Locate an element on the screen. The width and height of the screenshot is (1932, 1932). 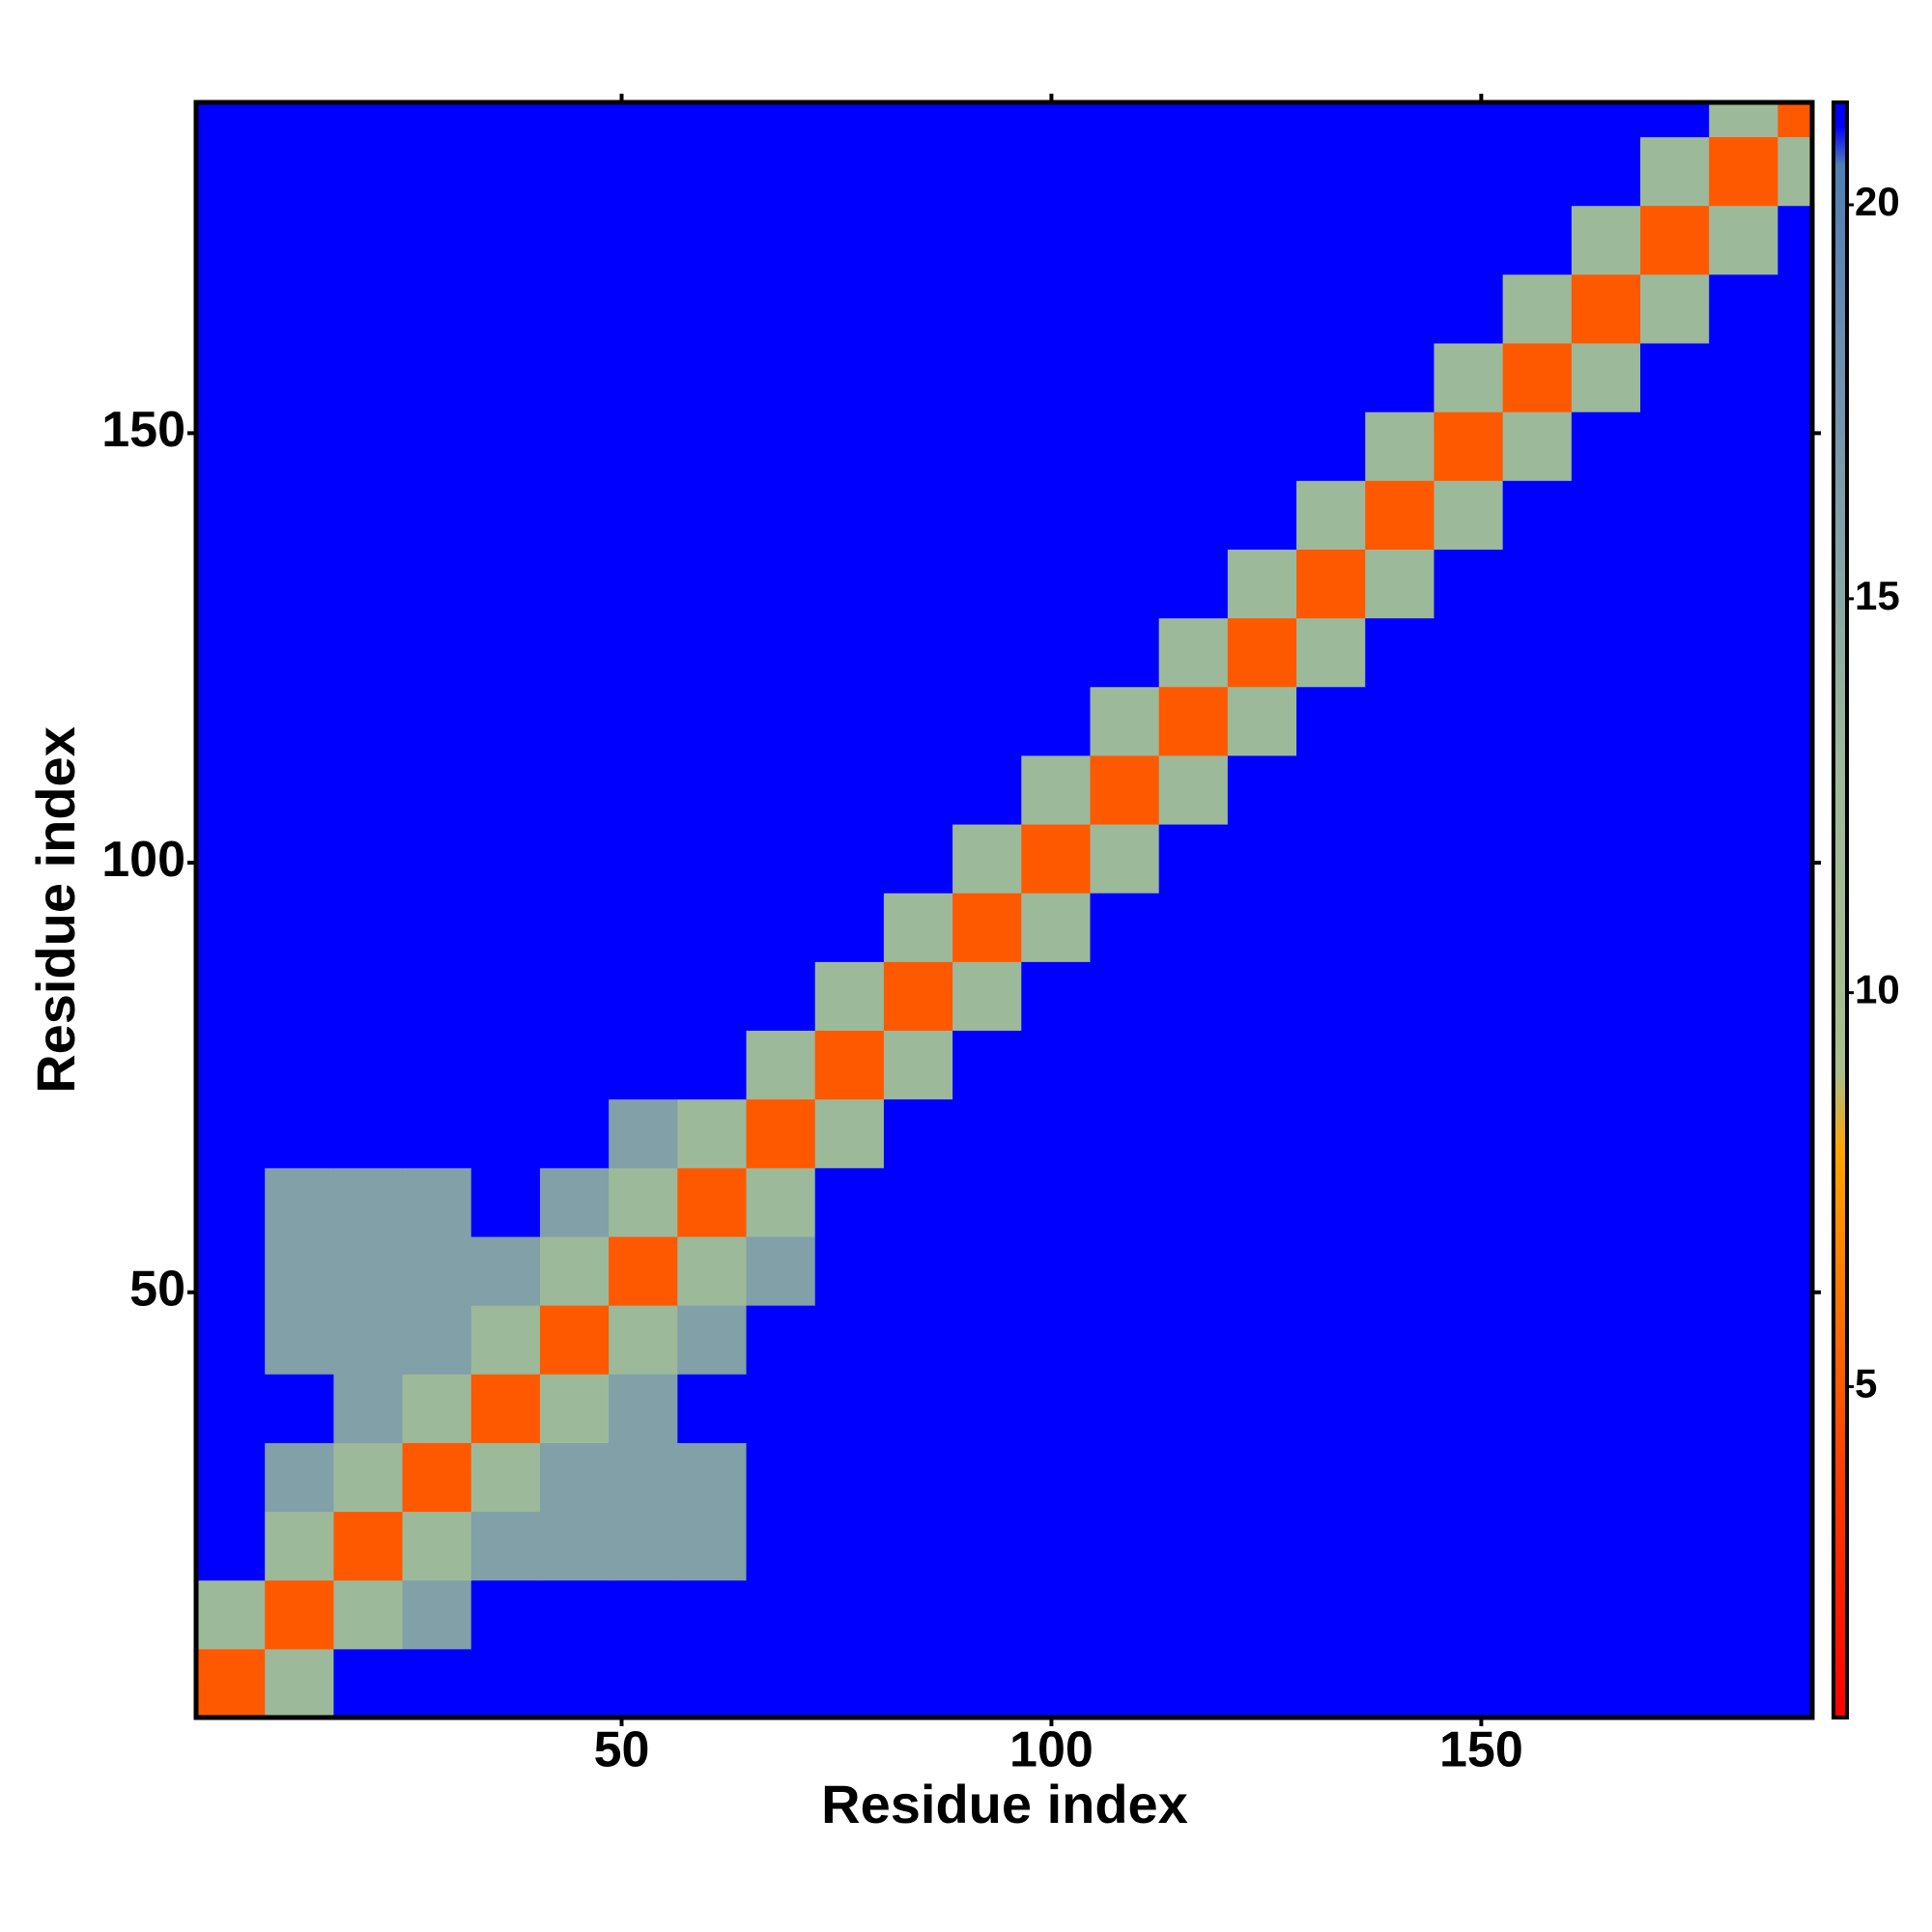
colorbar-tick-label: 15 is located at coordinates (1877, 595).